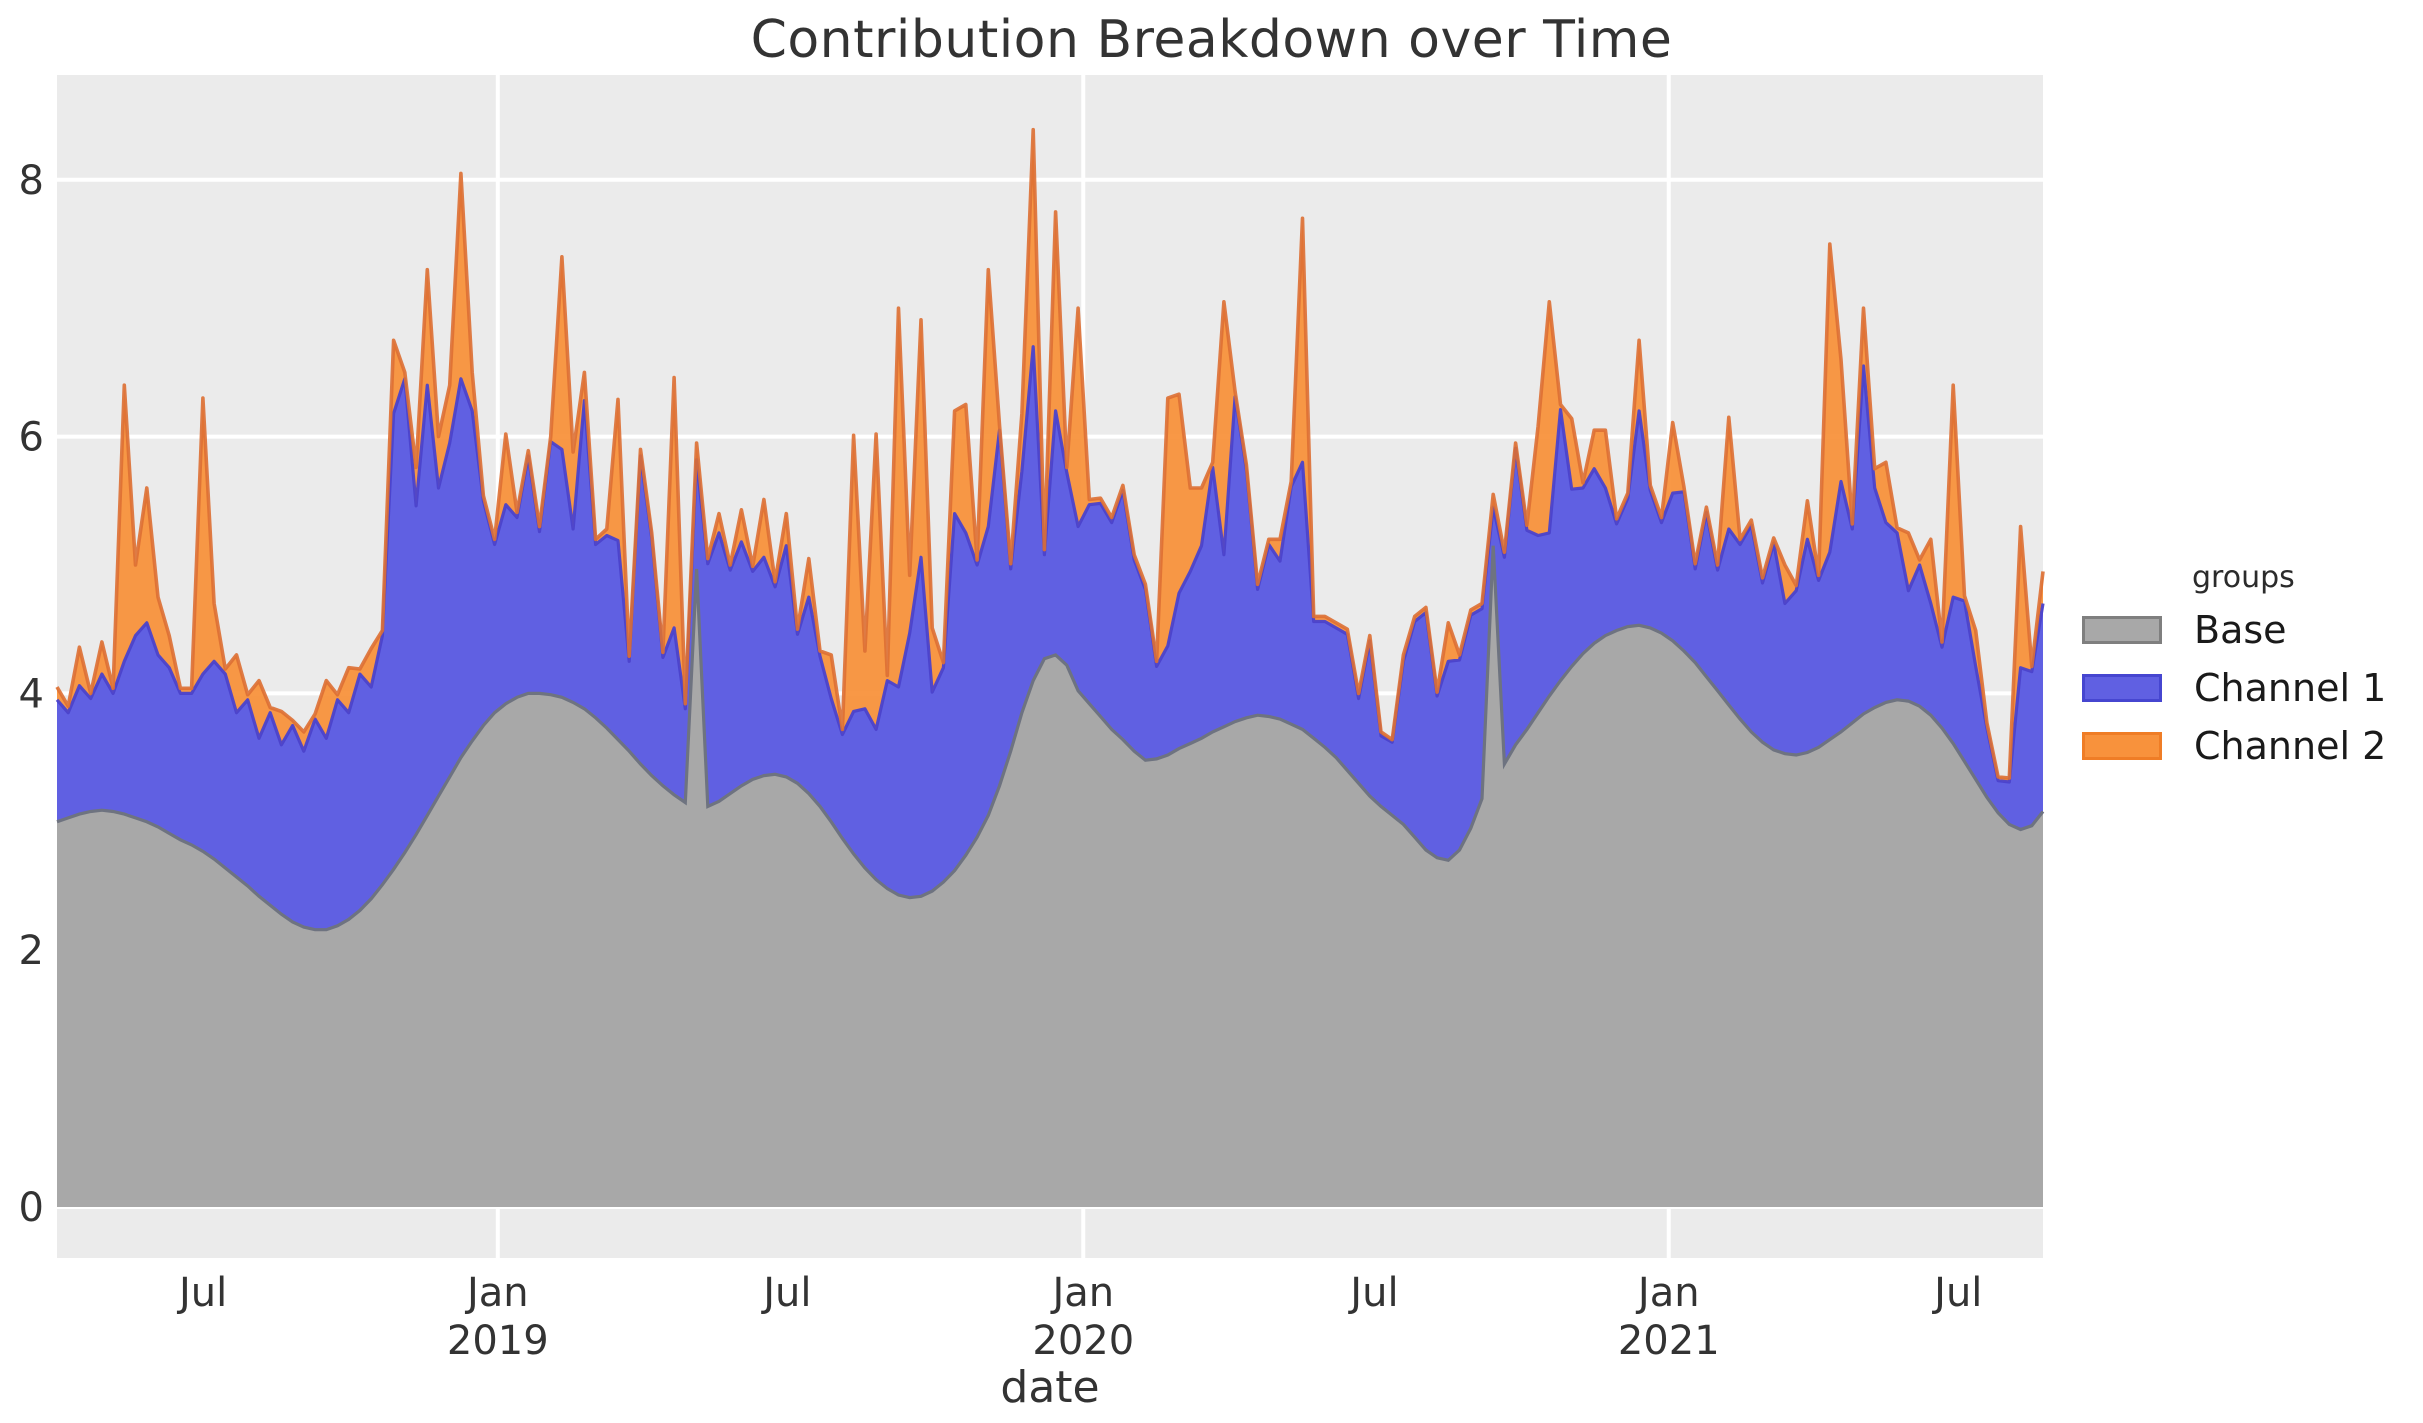 The width and height of the screenshot is (2423, 1423). What do you see at coordinates (31, 1208) in the screenshot?
I see `y-tick-label-0: 0` at bounding box center [31, 1208].